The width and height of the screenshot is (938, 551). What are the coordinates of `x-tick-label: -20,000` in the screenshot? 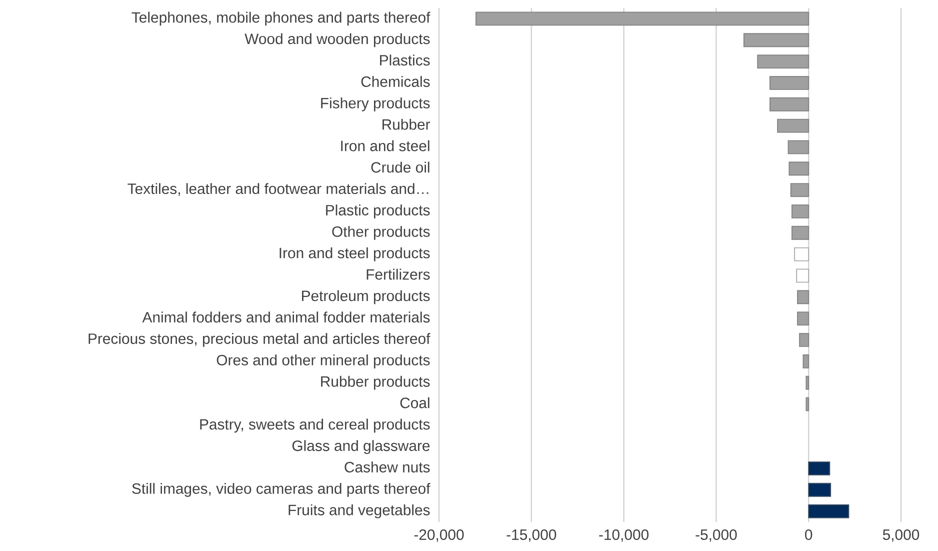 It's located at (439, 535).